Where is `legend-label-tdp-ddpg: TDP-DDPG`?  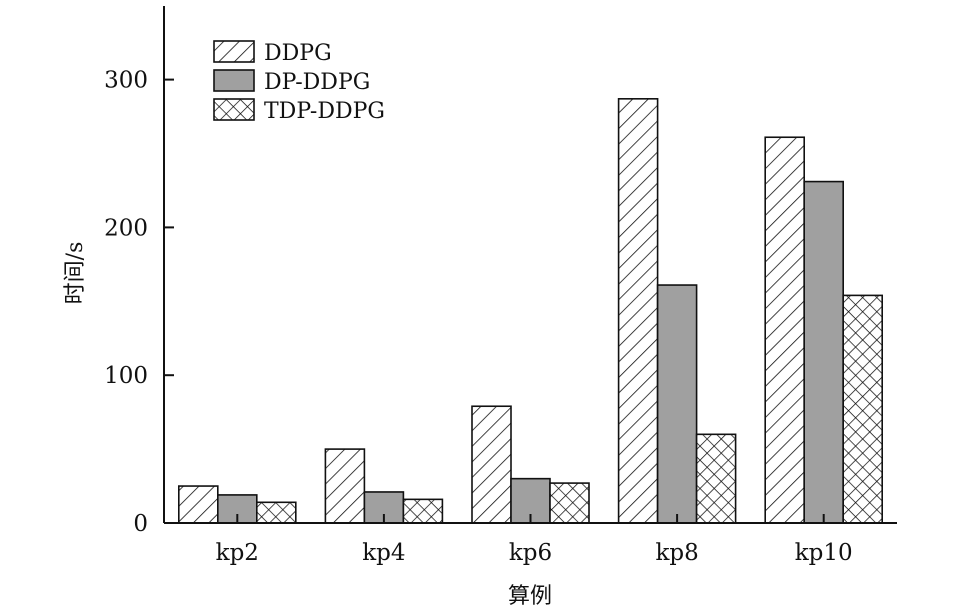 legend-label-tdp-ddpg: TDP-DDPG is located at coordinates (324, 111).